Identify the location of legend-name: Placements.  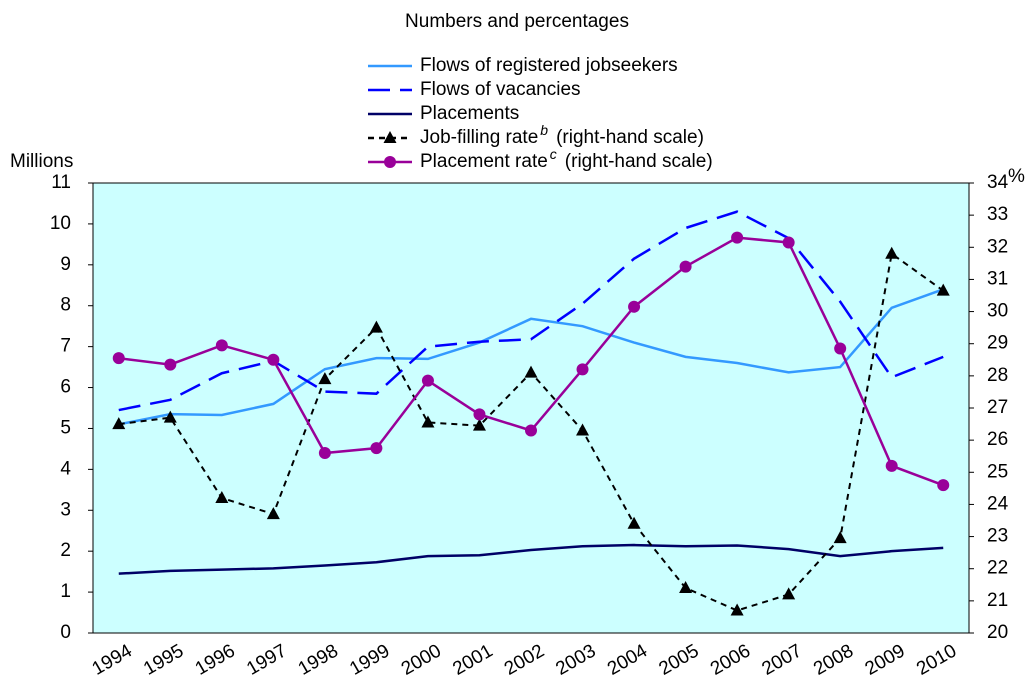
(469, 113).